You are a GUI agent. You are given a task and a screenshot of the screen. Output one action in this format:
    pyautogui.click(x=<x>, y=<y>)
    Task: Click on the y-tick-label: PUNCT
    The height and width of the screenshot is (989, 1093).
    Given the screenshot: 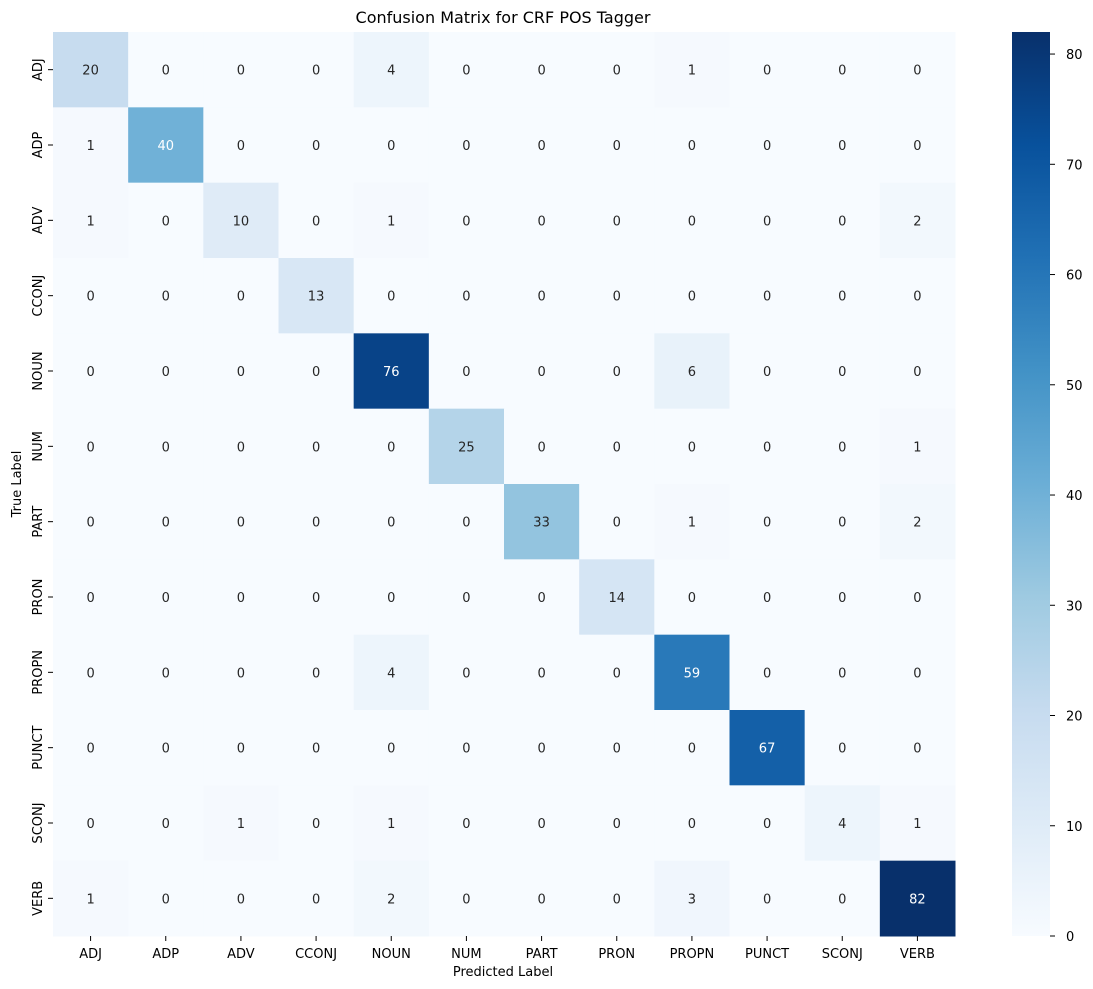 What is the action you would take?
    pyautogui.click(x=38, y=748)
    